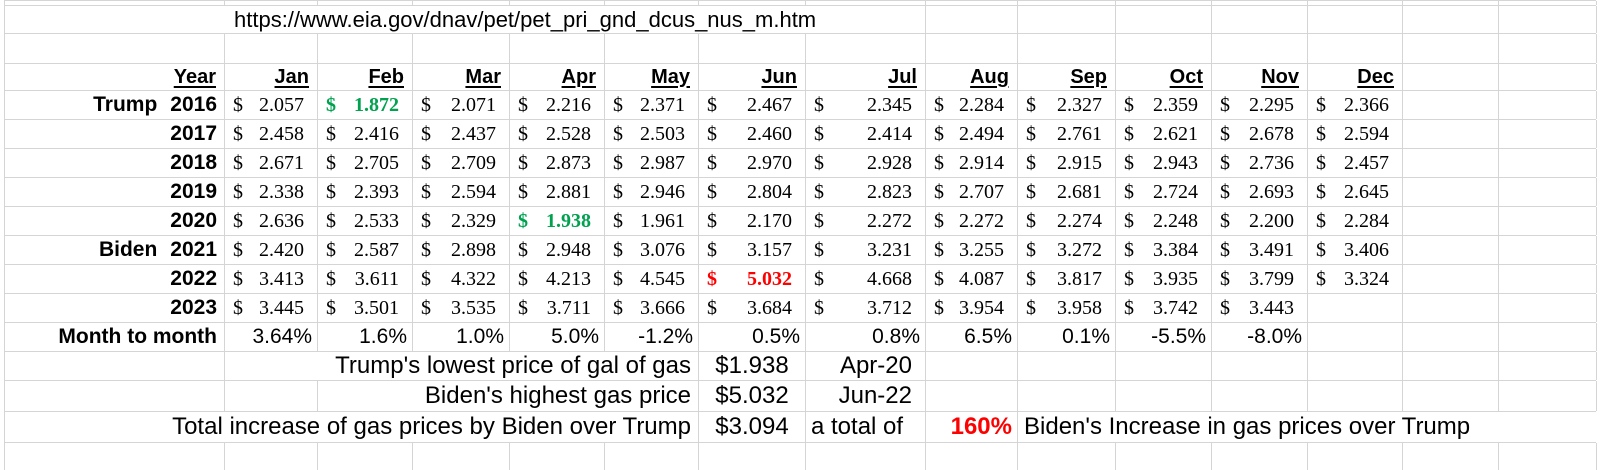 This screenshot has height=470, width=1600. What do you see at coordinates (752, 192) in the screenshot?
I see `price-cell: $2.804` at bounding box center [752, 192].